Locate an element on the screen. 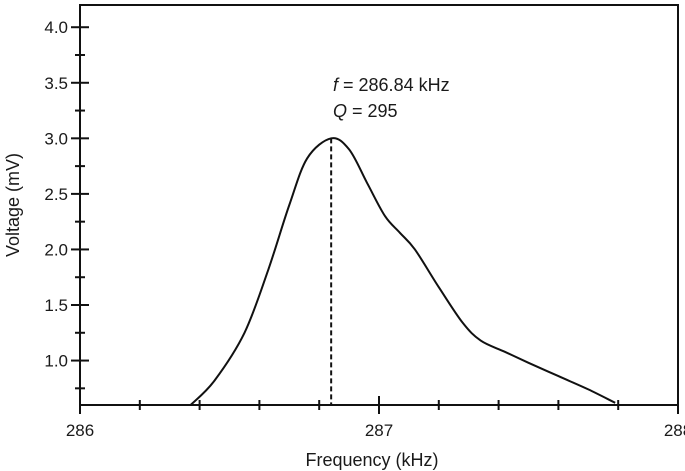  y-tick-label: 1.5 is located at coordinates (56, 305).